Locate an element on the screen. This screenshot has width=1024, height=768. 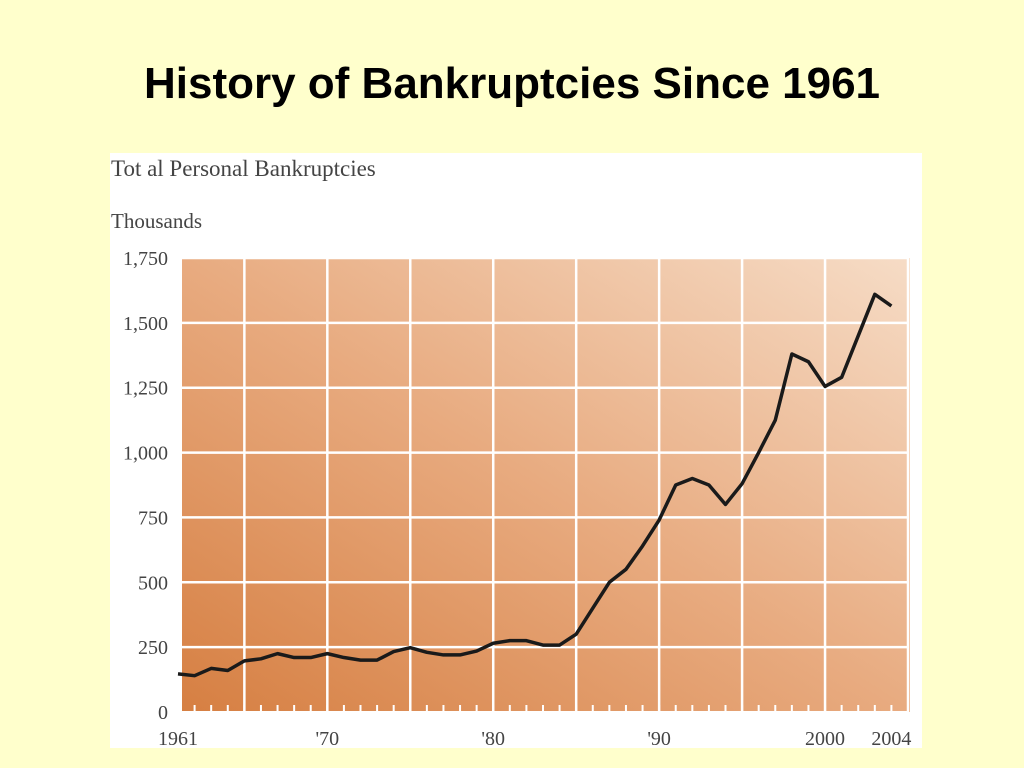
chart-subtitle: Tot al Personal Bankruptcies is located at coordinates (243, 168).